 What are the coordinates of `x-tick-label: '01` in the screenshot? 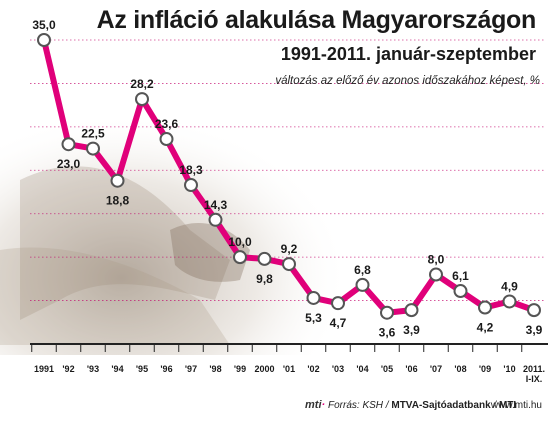 It's located at (289, 369).